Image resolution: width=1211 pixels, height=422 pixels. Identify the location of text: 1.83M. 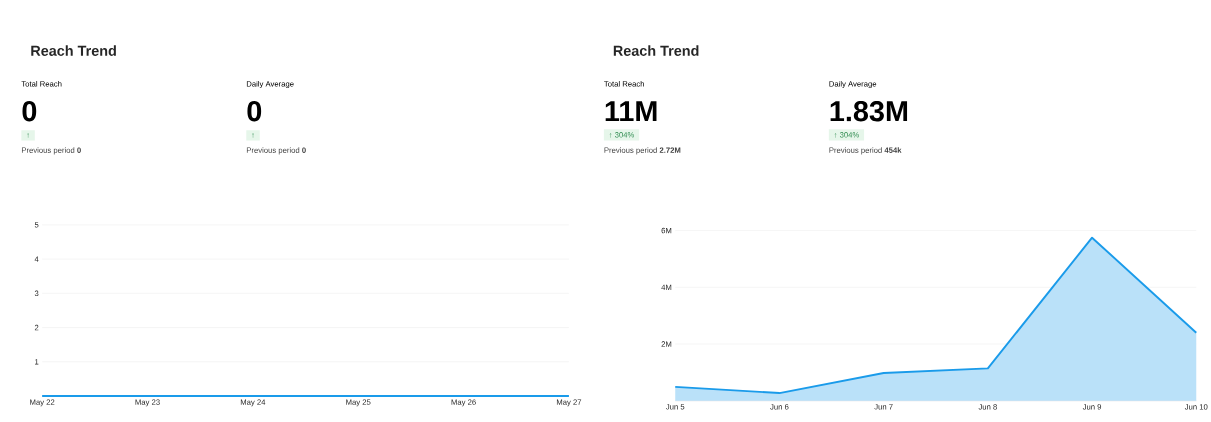
(869, 111).